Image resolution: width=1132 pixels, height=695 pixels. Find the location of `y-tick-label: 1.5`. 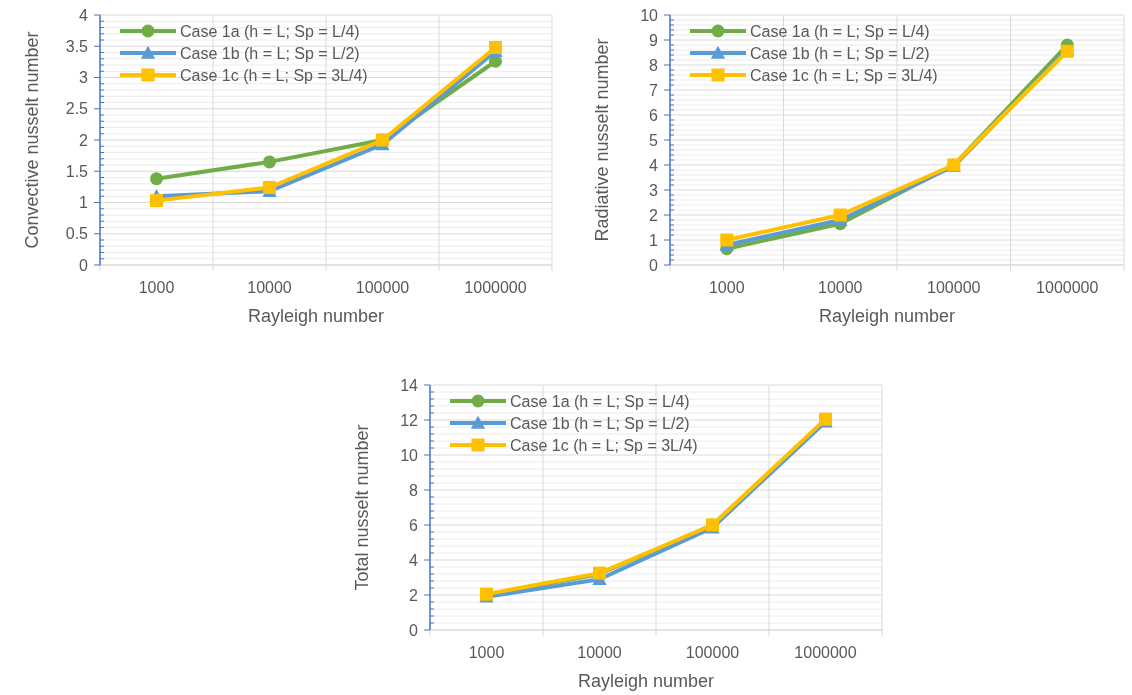

y-tick-label: 1.5 is located at coordinates (77, 171).